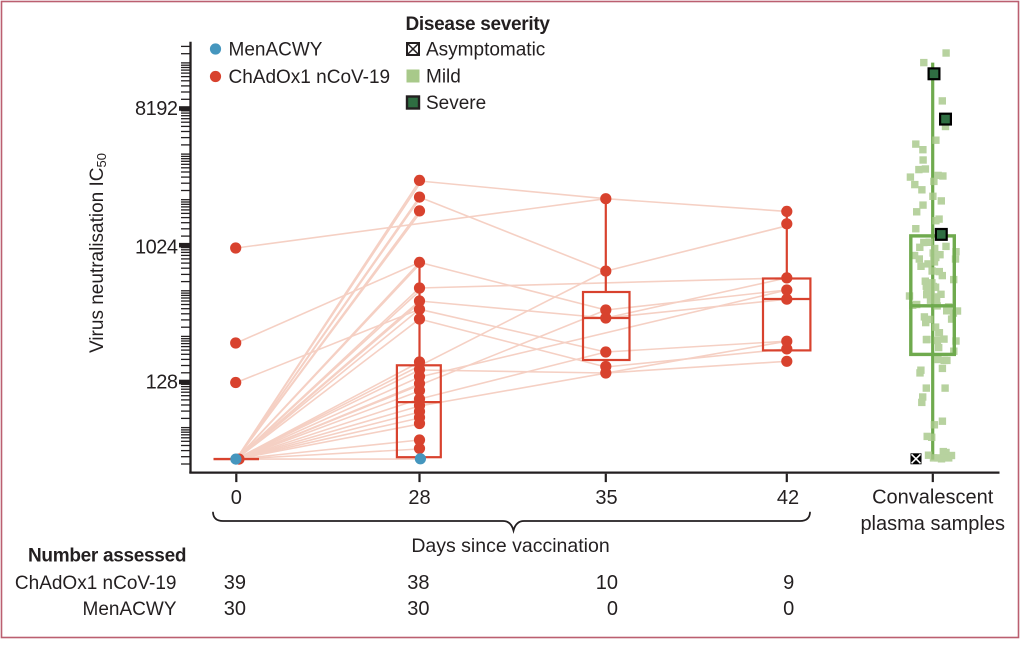  Describe the element at coordinates (162, 383) in the screenshot. I see `svg-text: 128` at that location.